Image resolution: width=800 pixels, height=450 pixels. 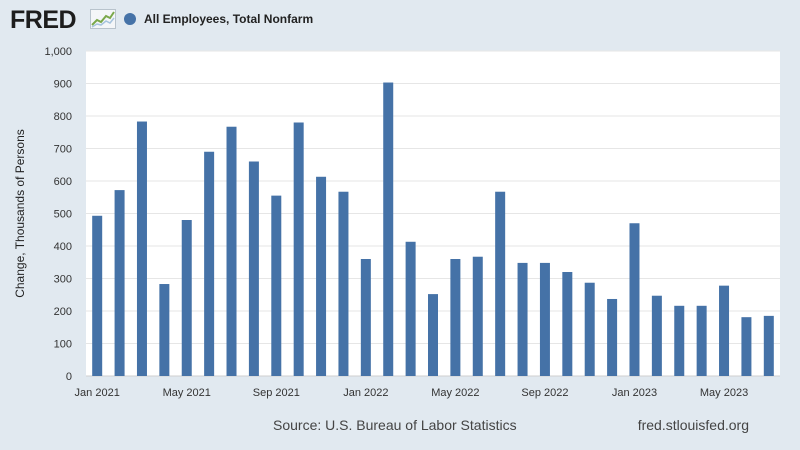 I want to click on fred-logo: FRED, so click(x=43, y=20).